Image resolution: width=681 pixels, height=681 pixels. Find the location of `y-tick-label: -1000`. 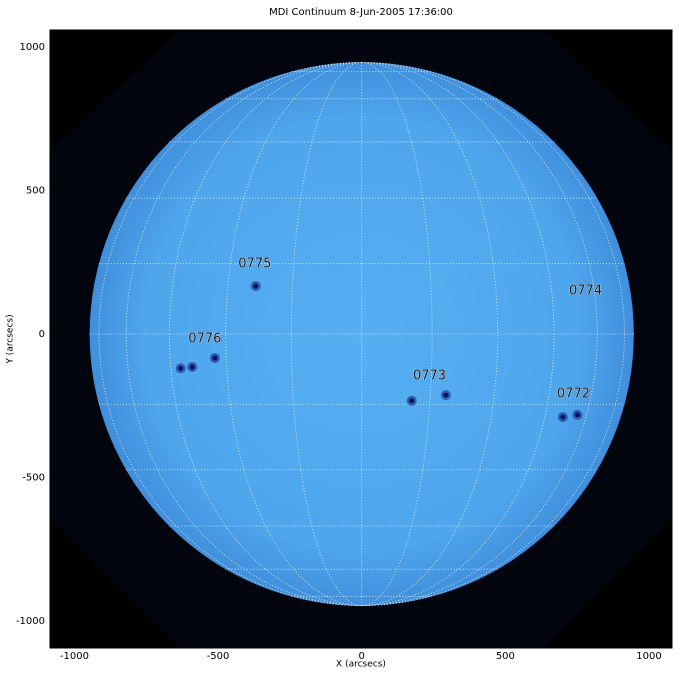

y-tick-label: -1000 is located at coordinates (30, 621).